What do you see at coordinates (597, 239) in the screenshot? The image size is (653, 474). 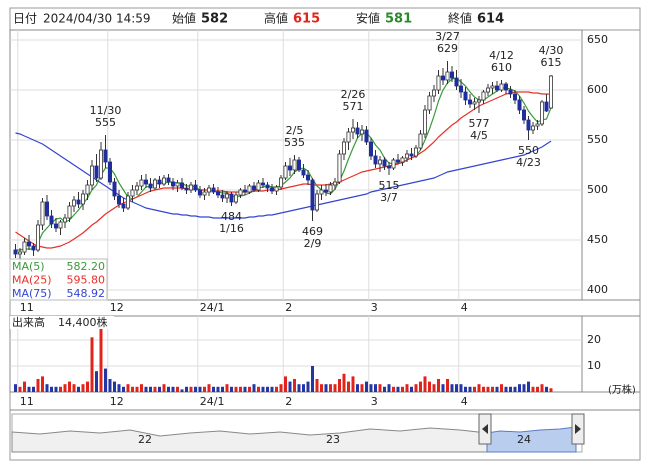 I see `y-tick-label: 450` at bounding box center [597, 239].